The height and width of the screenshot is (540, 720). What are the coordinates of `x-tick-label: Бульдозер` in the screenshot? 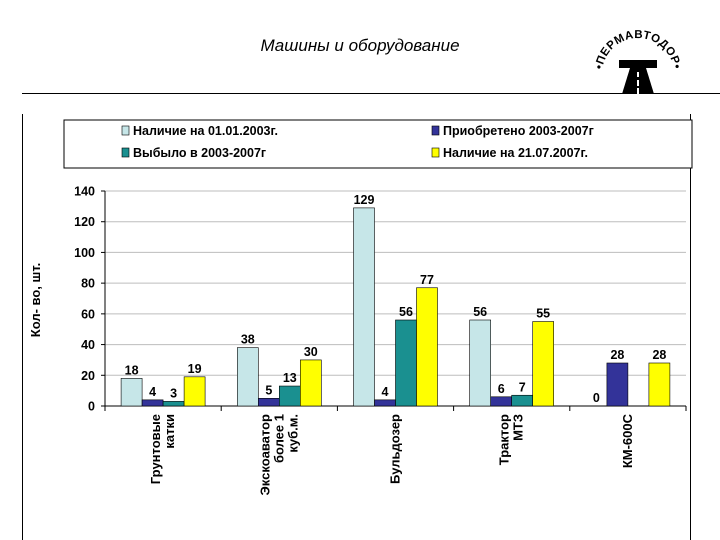 It's located at (395, 449).